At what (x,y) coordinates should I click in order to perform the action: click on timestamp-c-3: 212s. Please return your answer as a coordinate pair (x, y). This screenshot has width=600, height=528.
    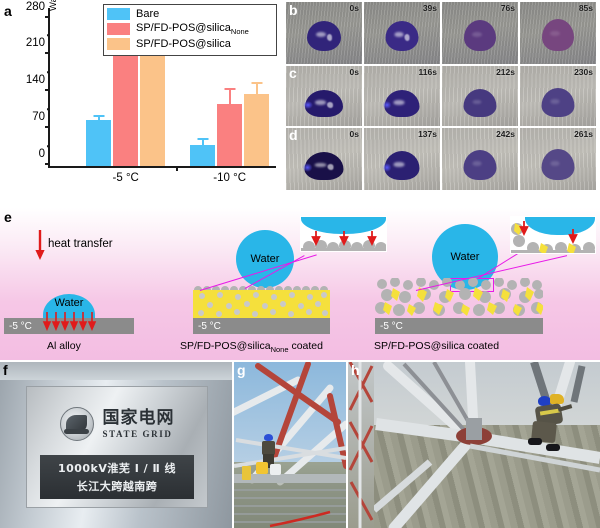
    Looking at the image, I should click on (505, 72).